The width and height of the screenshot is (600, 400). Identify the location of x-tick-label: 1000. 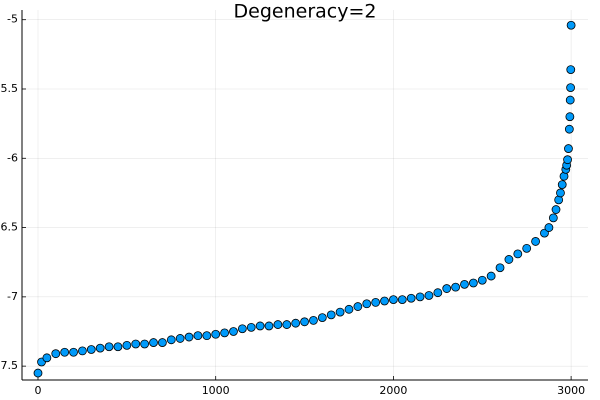
(216, 390).